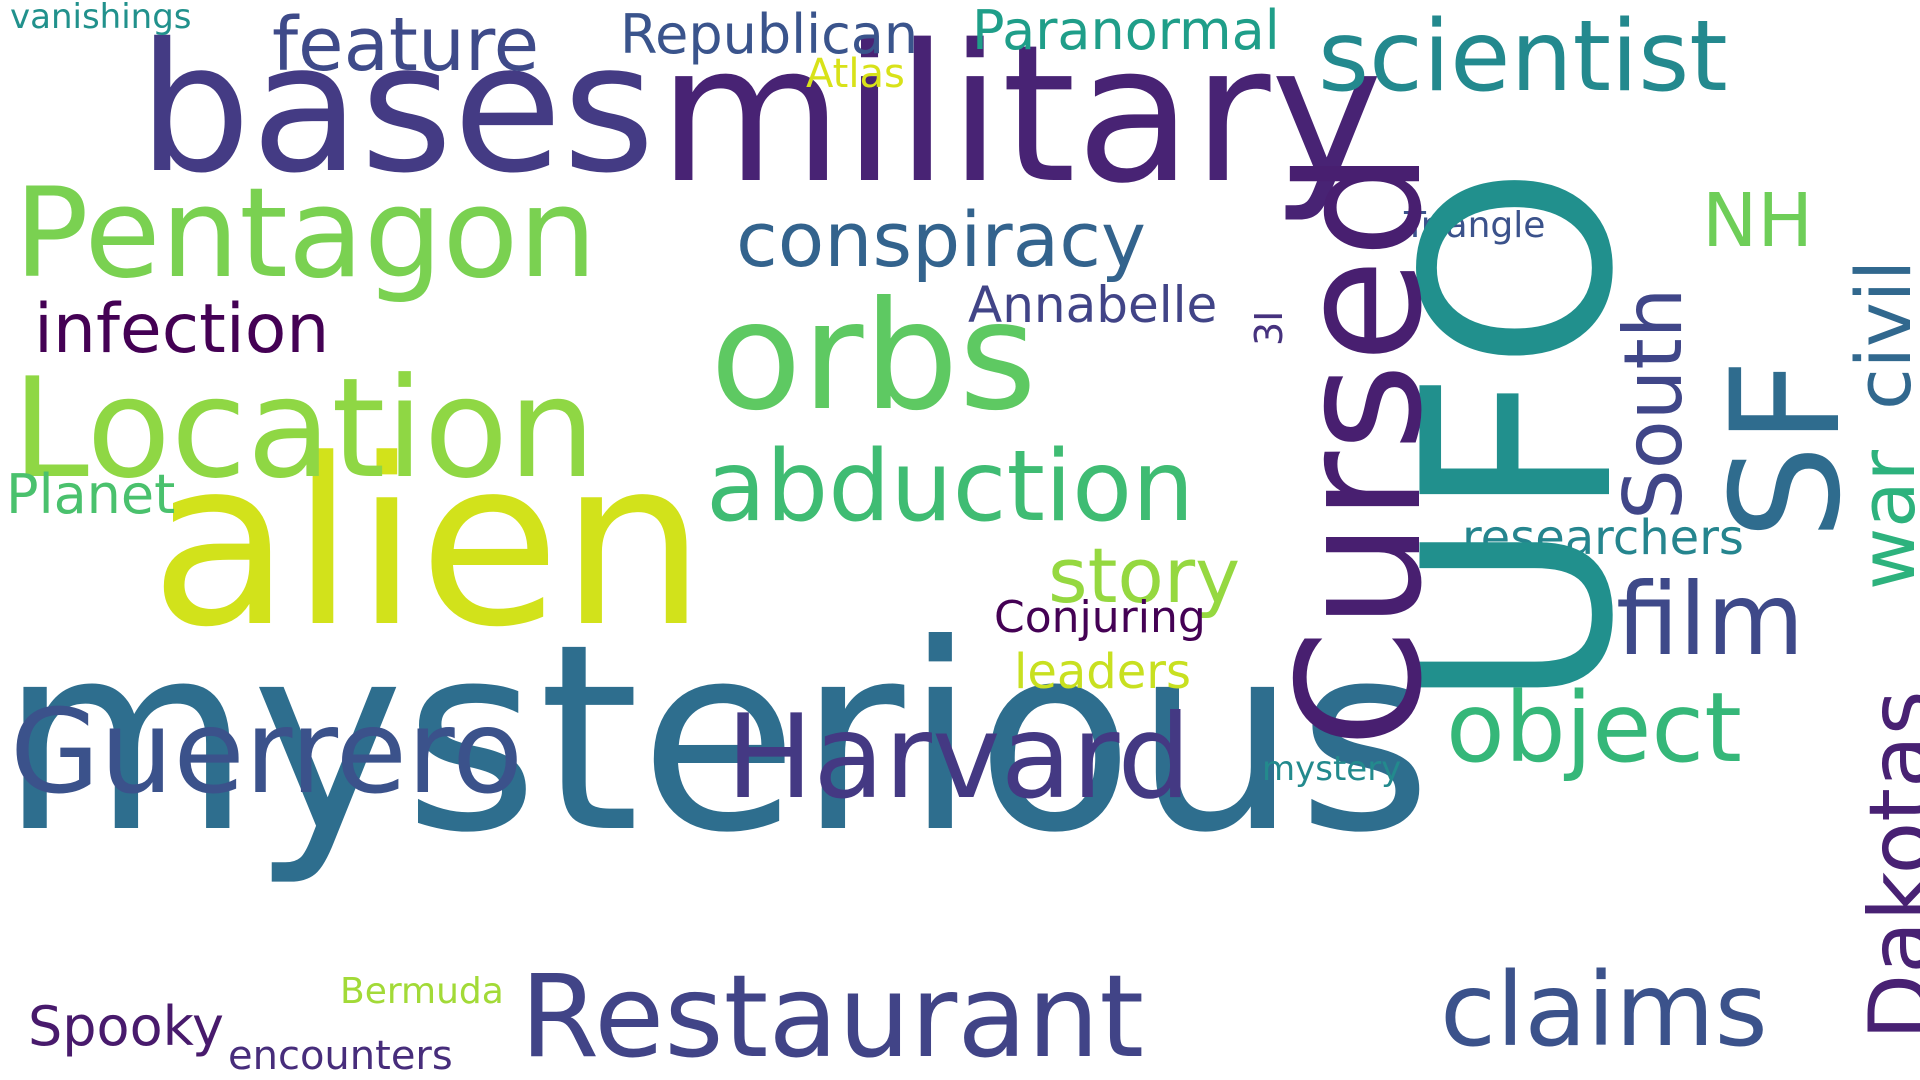  Describe the element at coordinates (832, 1015) in the screenshot. I see `word-restaurant: Restaurant` at that location.